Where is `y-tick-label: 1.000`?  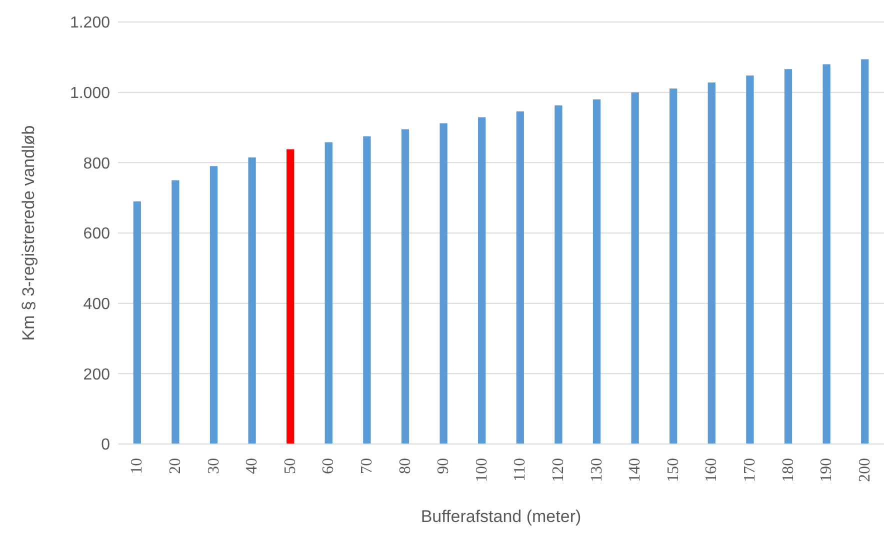 y-tick-label: 1.000 is located at coordinates (90, 93).